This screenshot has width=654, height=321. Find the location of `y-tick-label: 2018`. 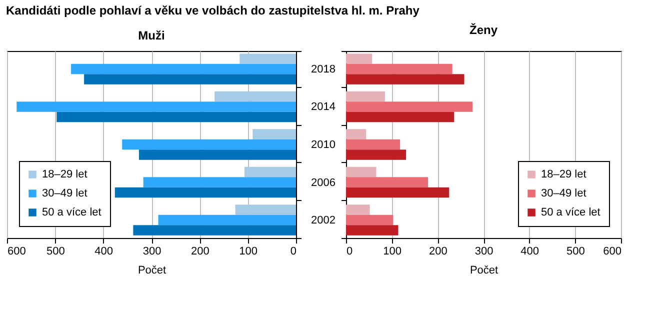

y-tick-label: 2018 is located at coordinates (323, 69).